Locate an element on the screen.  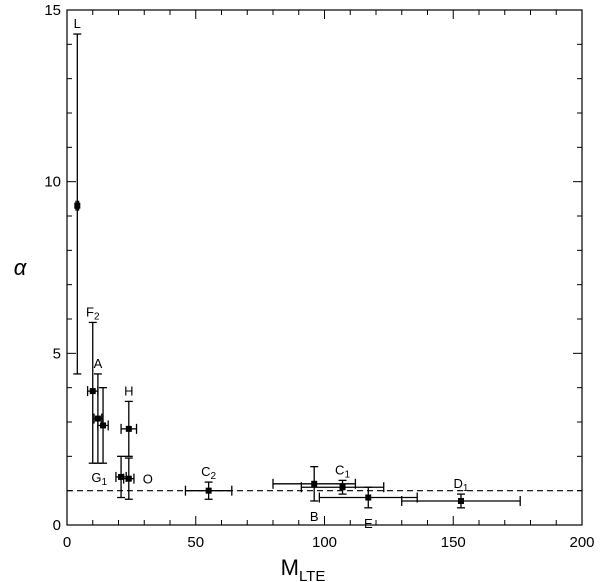
y-tick-label: 10 is located at coordinates (52, 182).